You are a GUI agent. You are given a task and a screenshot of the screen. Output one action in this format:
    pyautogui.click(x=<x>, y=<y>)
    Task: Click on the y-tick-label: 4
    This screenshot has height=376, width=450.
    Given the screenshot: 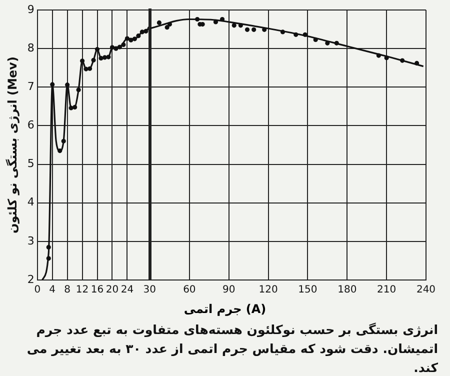 What is the action you would take?
    pyautogui.click(x=30, y=202)
    